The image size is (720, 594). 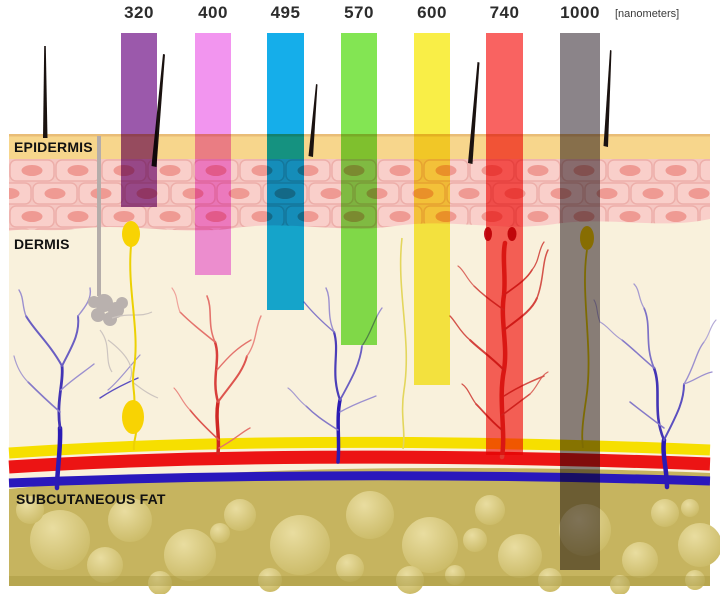 I want to click on epidermis-cell-layer, so click(x=359, y=195).